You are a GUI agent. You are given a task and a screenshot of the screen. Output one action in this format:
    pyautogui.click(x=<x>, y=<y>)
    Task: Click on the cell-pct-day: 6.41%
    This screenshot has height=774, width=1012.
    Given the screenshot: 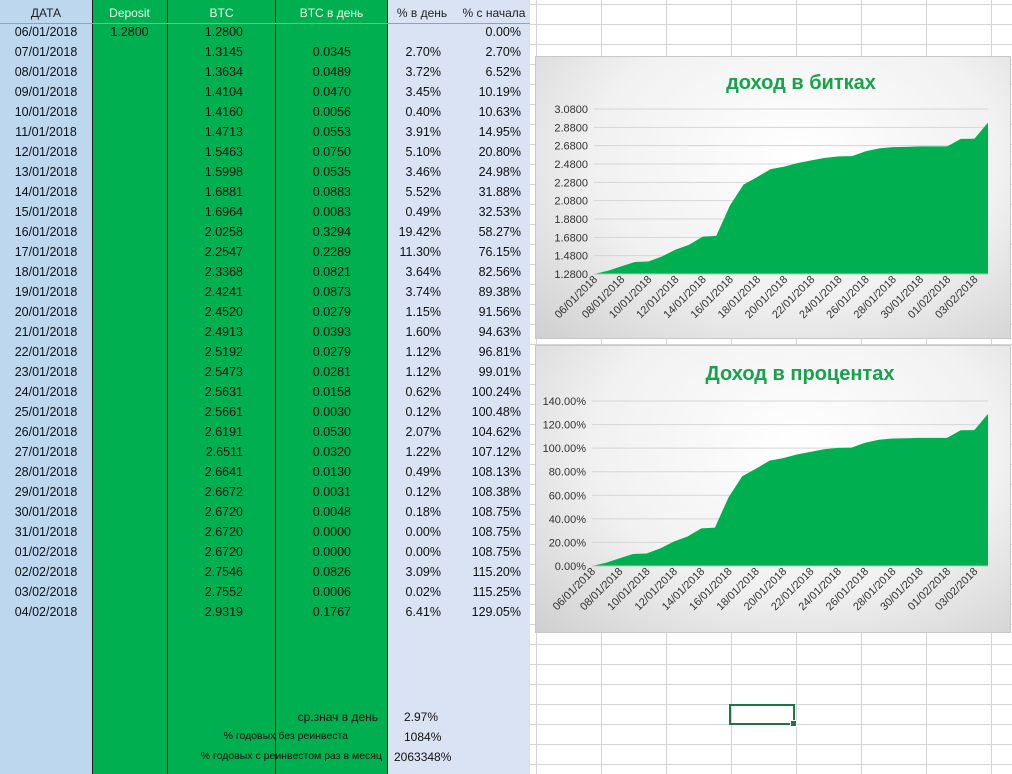 What is the action you would take?
    pyautogui.click(x=423, y=612)
    